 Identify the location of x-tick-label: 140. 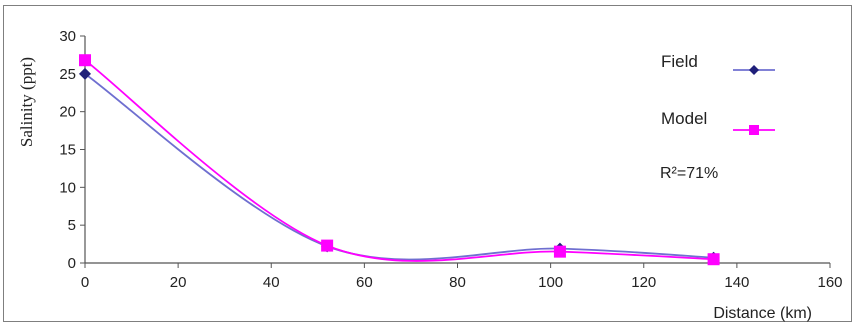
(736, 282).